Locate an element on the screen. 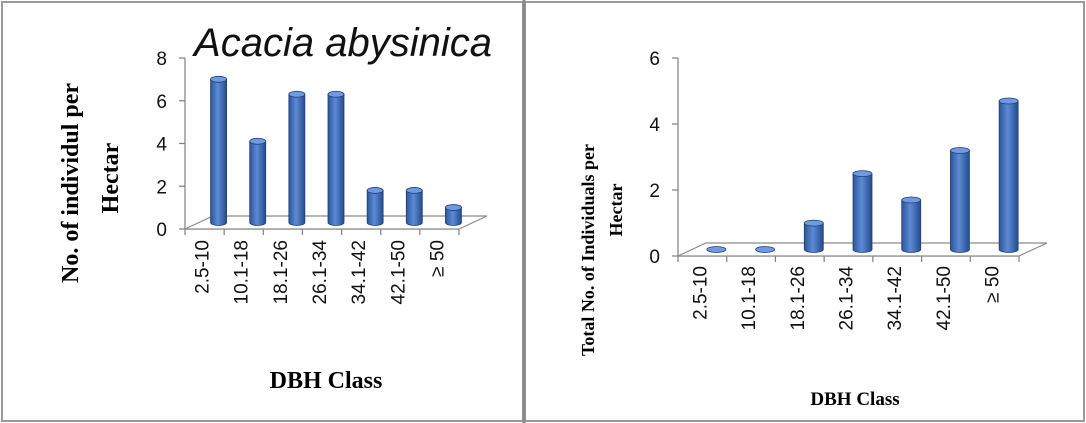  y-tick-labels: 0 2 4 6 is located at coordinates (654, 158).